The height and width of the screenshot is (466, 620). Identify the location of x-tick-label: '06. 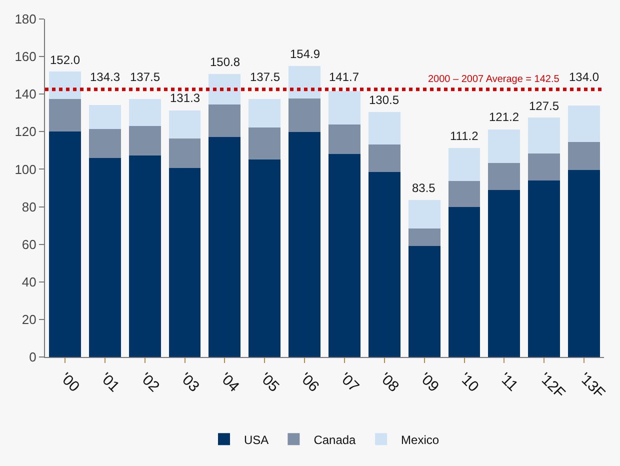
(309, 383).